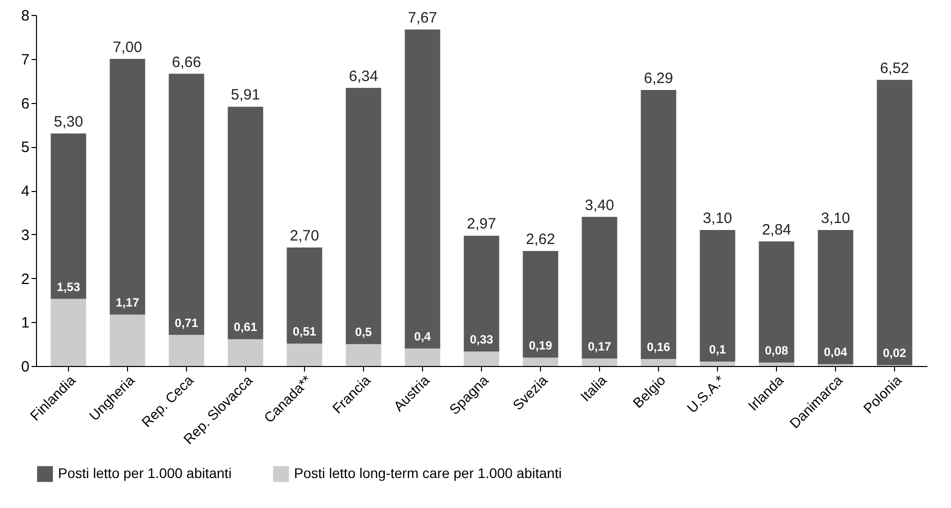 The image size is (951, 508). What do you see at coordinates (363, 332) in the screenshot?
I see `data-label: 0,5` at bounding box center [363, 332].